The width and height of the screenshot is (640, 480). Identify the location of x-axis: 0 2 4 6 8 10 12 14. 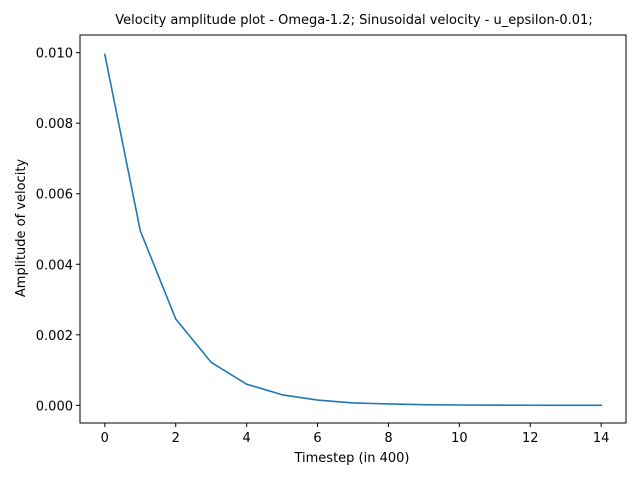
(355, 434).